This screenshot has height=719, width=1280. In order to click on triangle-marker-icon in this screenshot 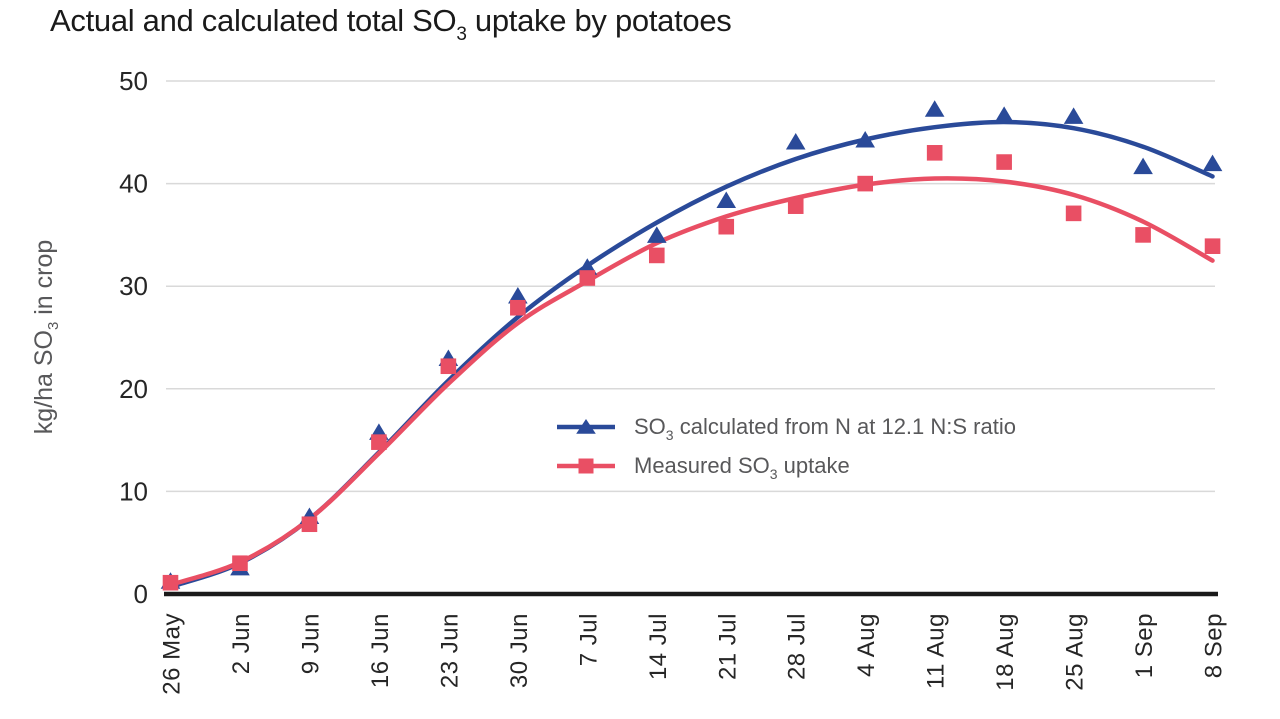, I will do `click(586, 426)`.